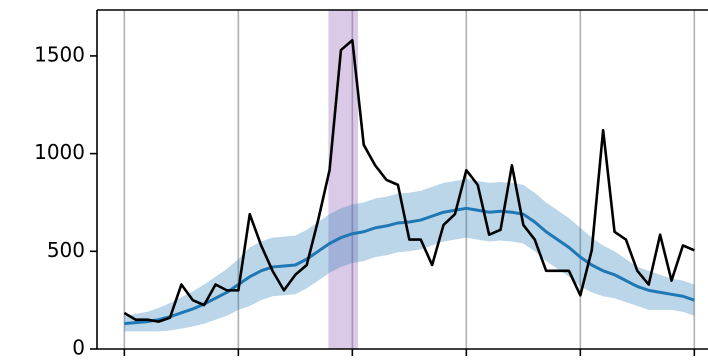 The height and width of the screenshot is (360, 708). What do you see at coordinates (59, 152) in the screenshot?
I see `y-tick-label: 1000` at bounding box center [59, 152].